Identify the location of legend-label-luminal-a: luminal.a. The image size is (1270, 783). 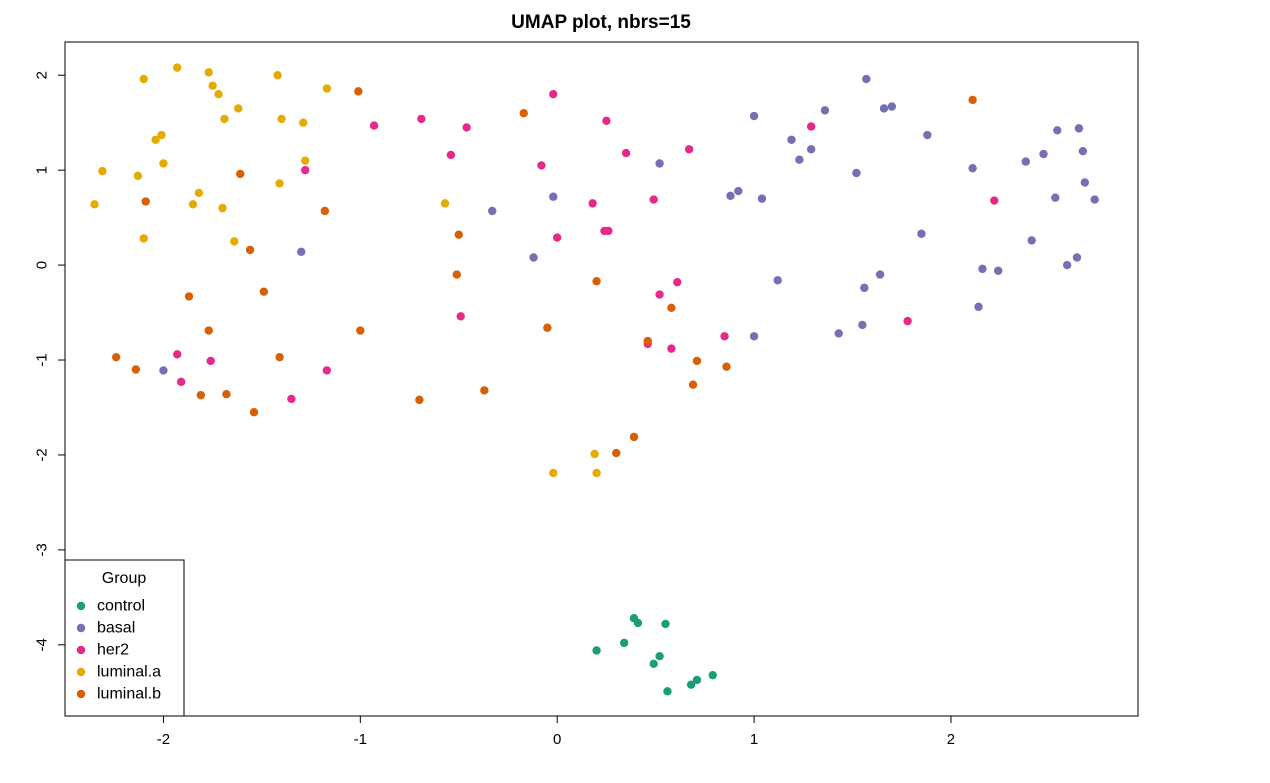
(129, 672).